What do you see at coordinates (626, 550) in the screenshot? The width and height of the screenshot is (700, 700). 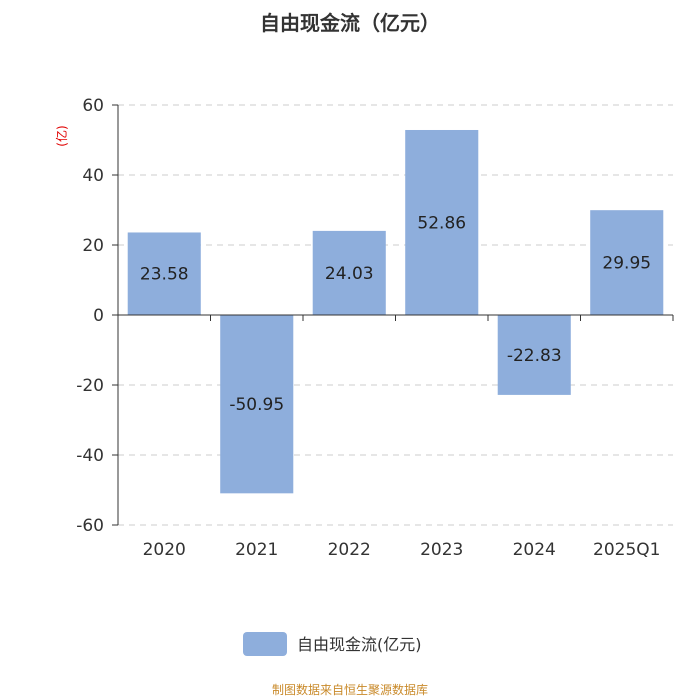 I see `x-tick-label: 2025Q1` at bounding box center [626, 550].